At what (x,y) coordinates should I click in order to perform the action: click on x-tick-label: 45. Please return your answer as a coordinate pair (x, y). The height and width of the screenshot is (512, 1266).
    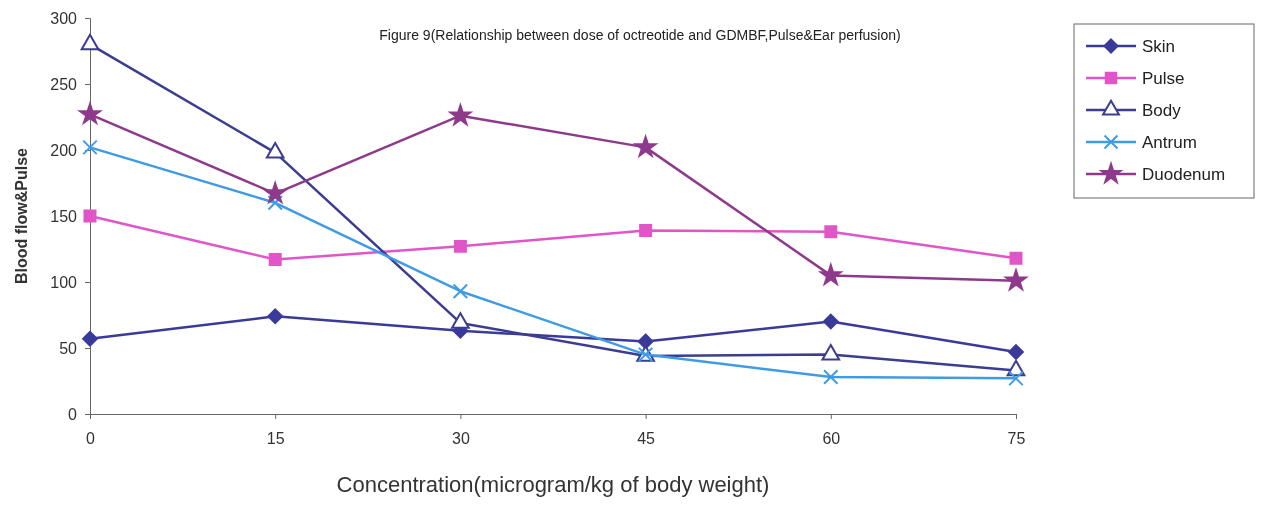
    Looking at the image, I should click on (646, 439).